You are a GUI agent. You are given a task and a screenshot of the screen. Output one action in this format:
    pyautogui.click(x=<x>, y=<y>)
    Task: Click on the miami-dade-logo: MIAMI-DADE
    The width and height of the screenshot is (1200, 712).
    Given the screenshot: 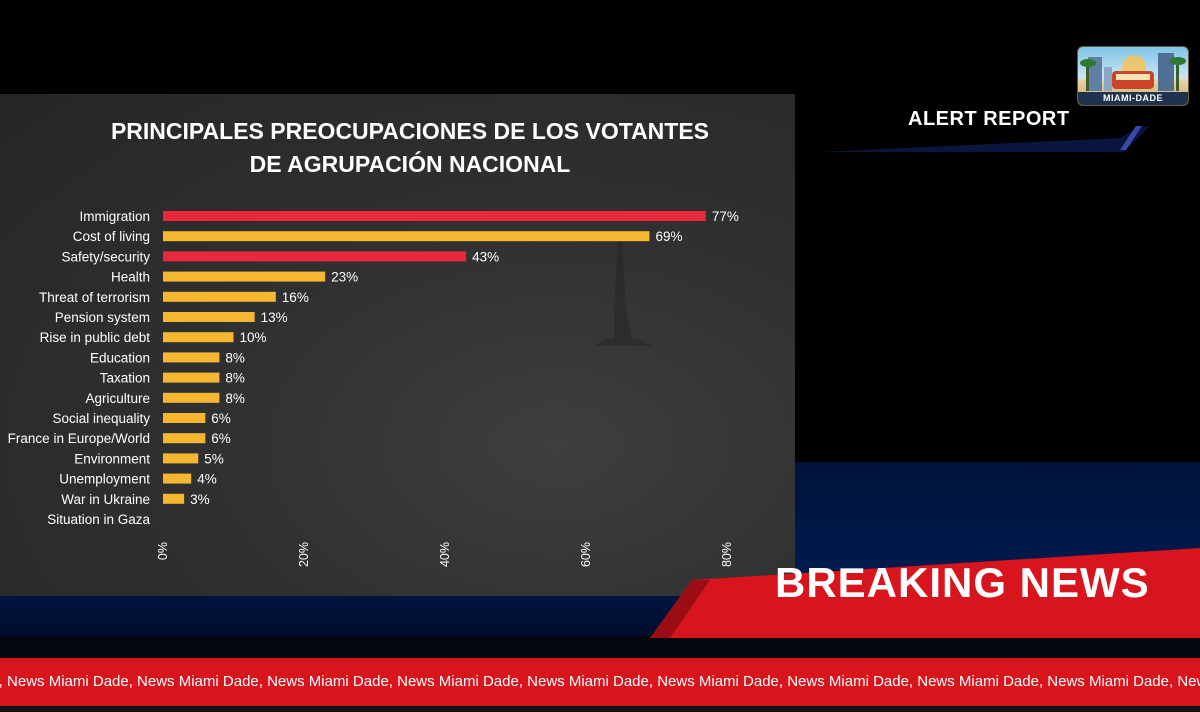 What is the action you would take?
    pyautogui.click(x=1133, y=76)
    